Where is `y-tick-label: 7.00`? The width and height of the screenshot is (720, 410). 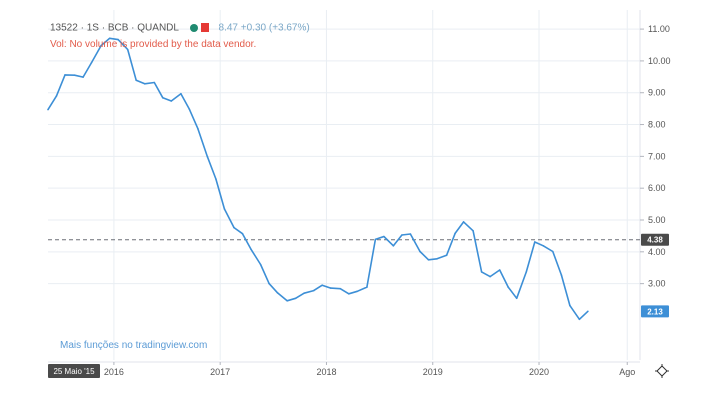 y-tick-label: 7.00 is located at coordinates (657, 156).